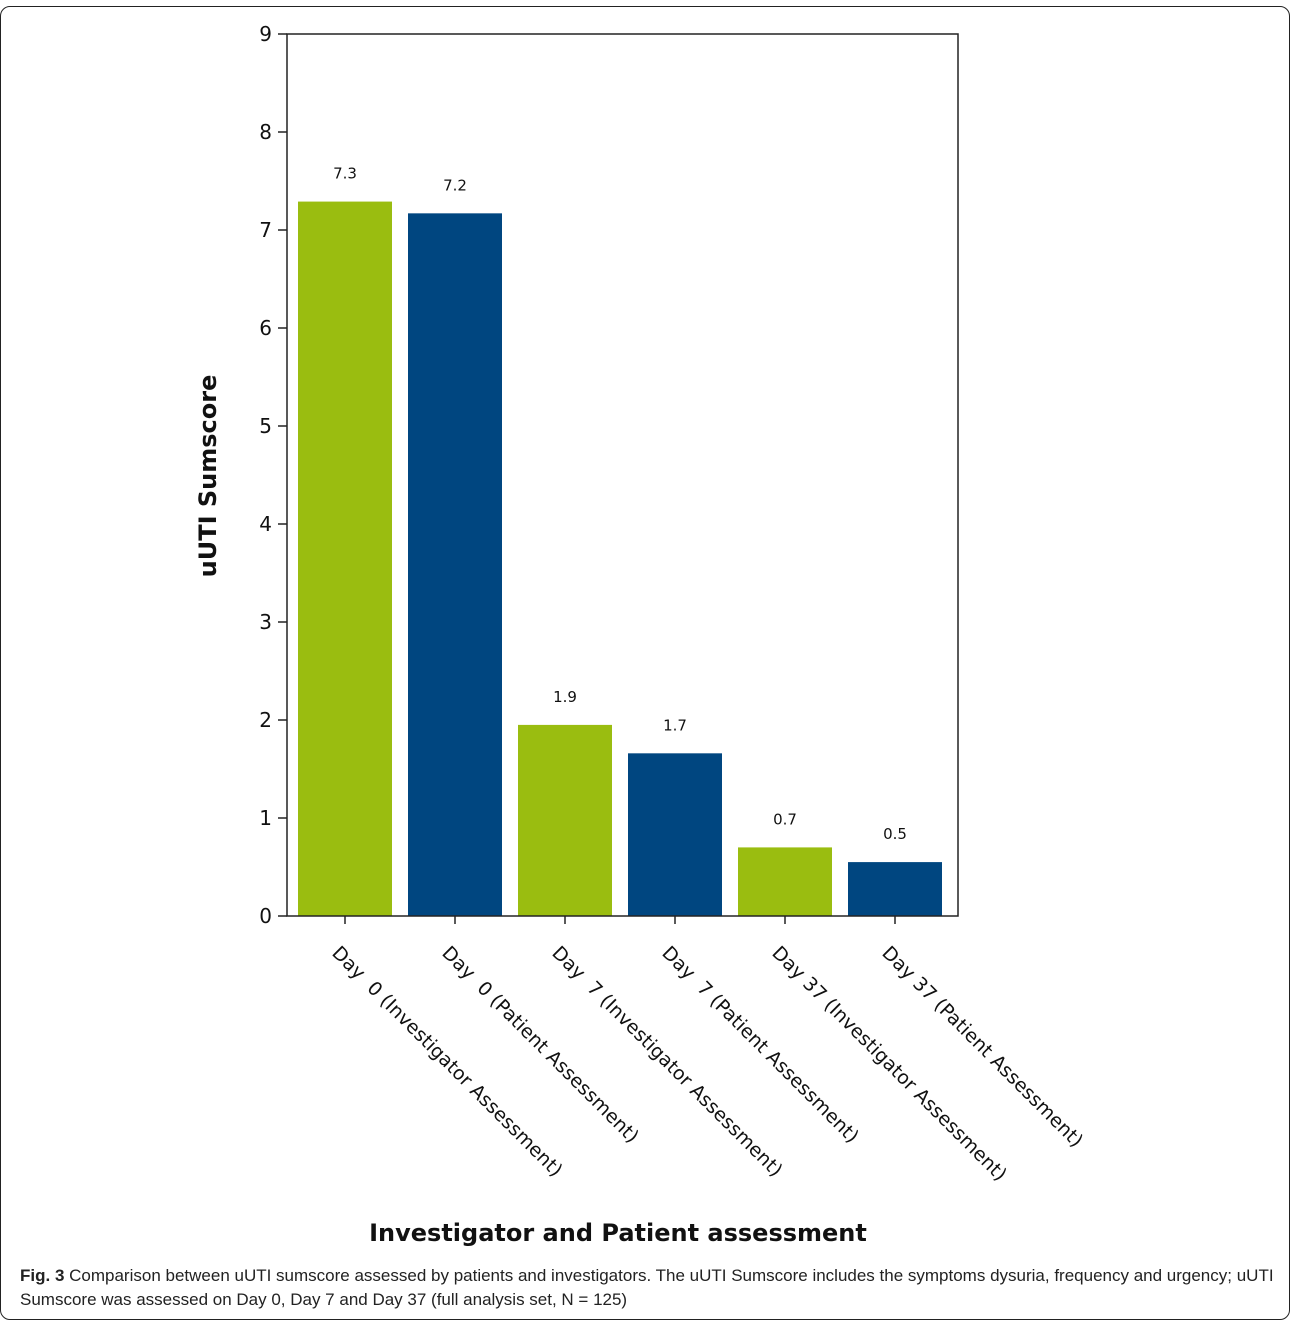 Image resolution: width=1293 pixels, height=1324 pixels. What do you see at coordinates (265, 132) in the screenshot?
I see `y-tick-label: 8` at bounding box center [265, 132].